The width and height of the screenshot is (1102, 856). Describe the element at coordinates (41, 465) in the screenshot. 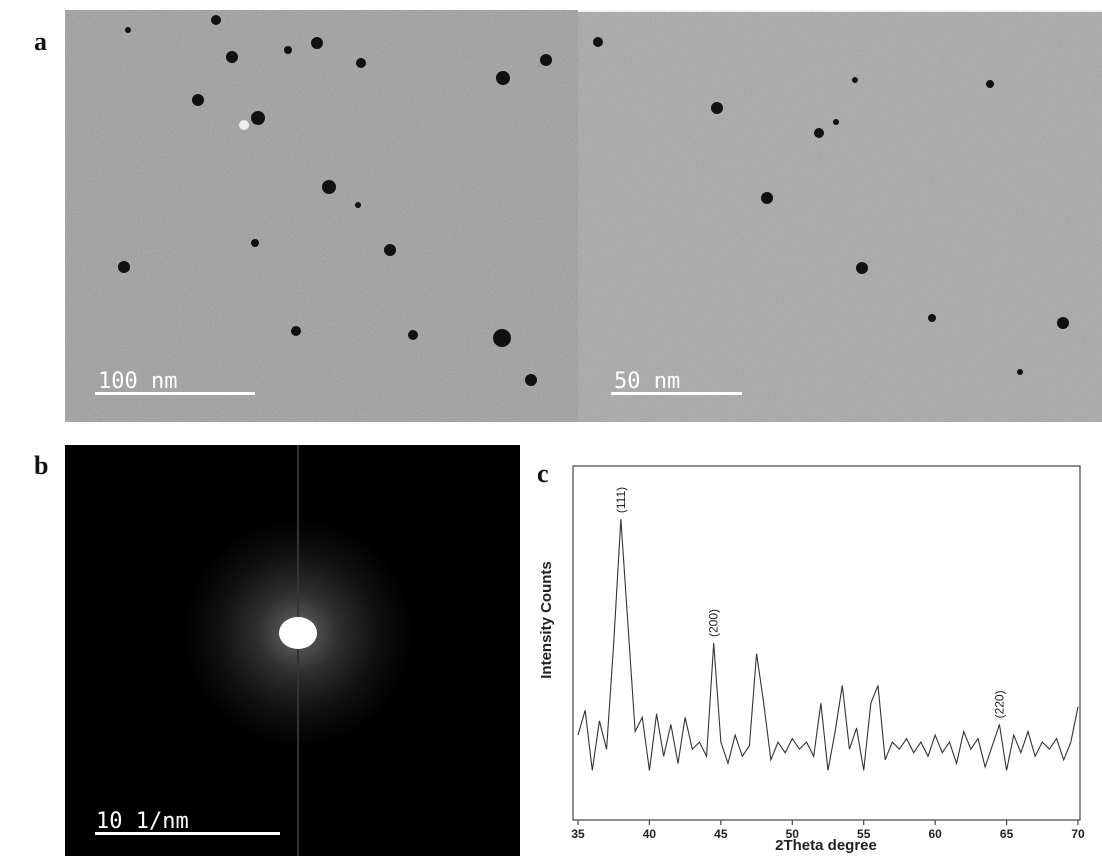

I see `panel-label: b` at that location.